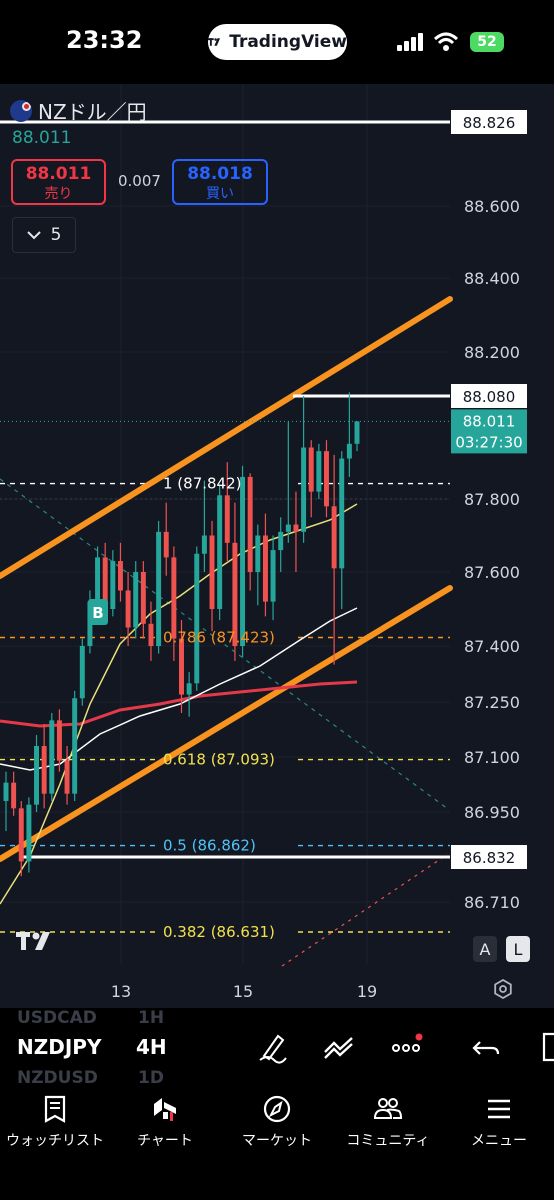 The image size is (554, 1200). What do you see at coordinates (492, 646) in the screenshot?
I see `price-tick-label: 87.400` at bounding box center [492, 646].